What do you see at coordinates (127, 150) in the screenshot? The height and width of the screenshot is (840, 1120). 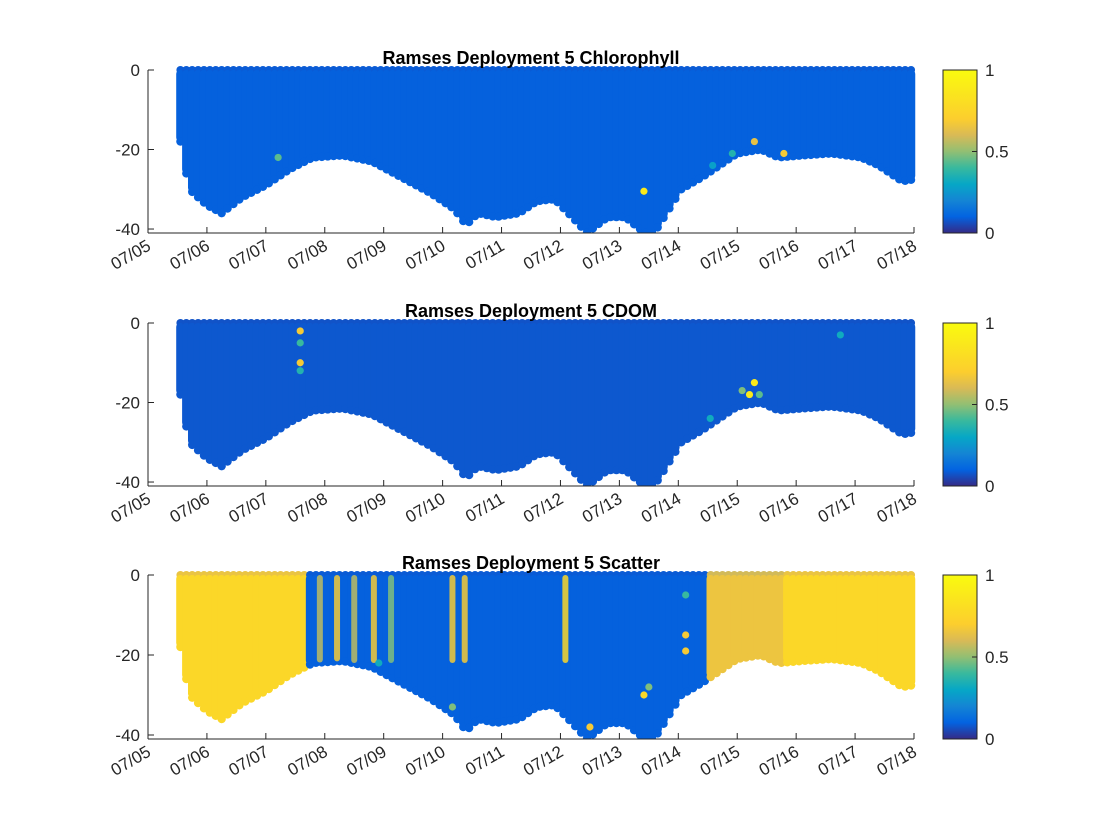 I see `y-tick-label: -20` at bounding box center [127, 150].